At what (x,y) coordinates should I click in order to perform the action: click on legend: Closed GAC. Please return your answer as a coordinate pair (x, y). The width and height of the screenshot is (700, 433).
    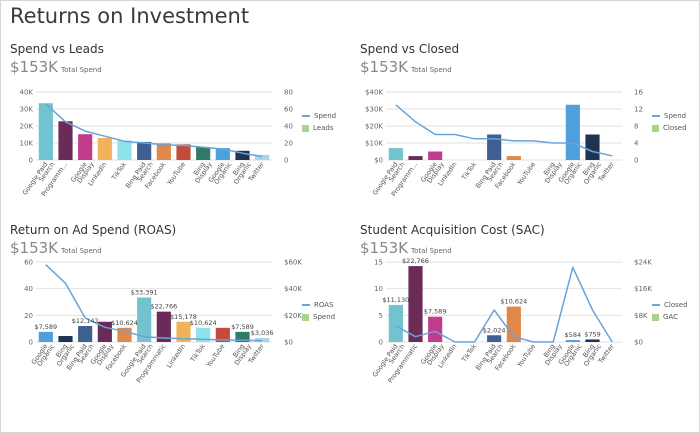
    Looking at the image, I should click on (670, 311).